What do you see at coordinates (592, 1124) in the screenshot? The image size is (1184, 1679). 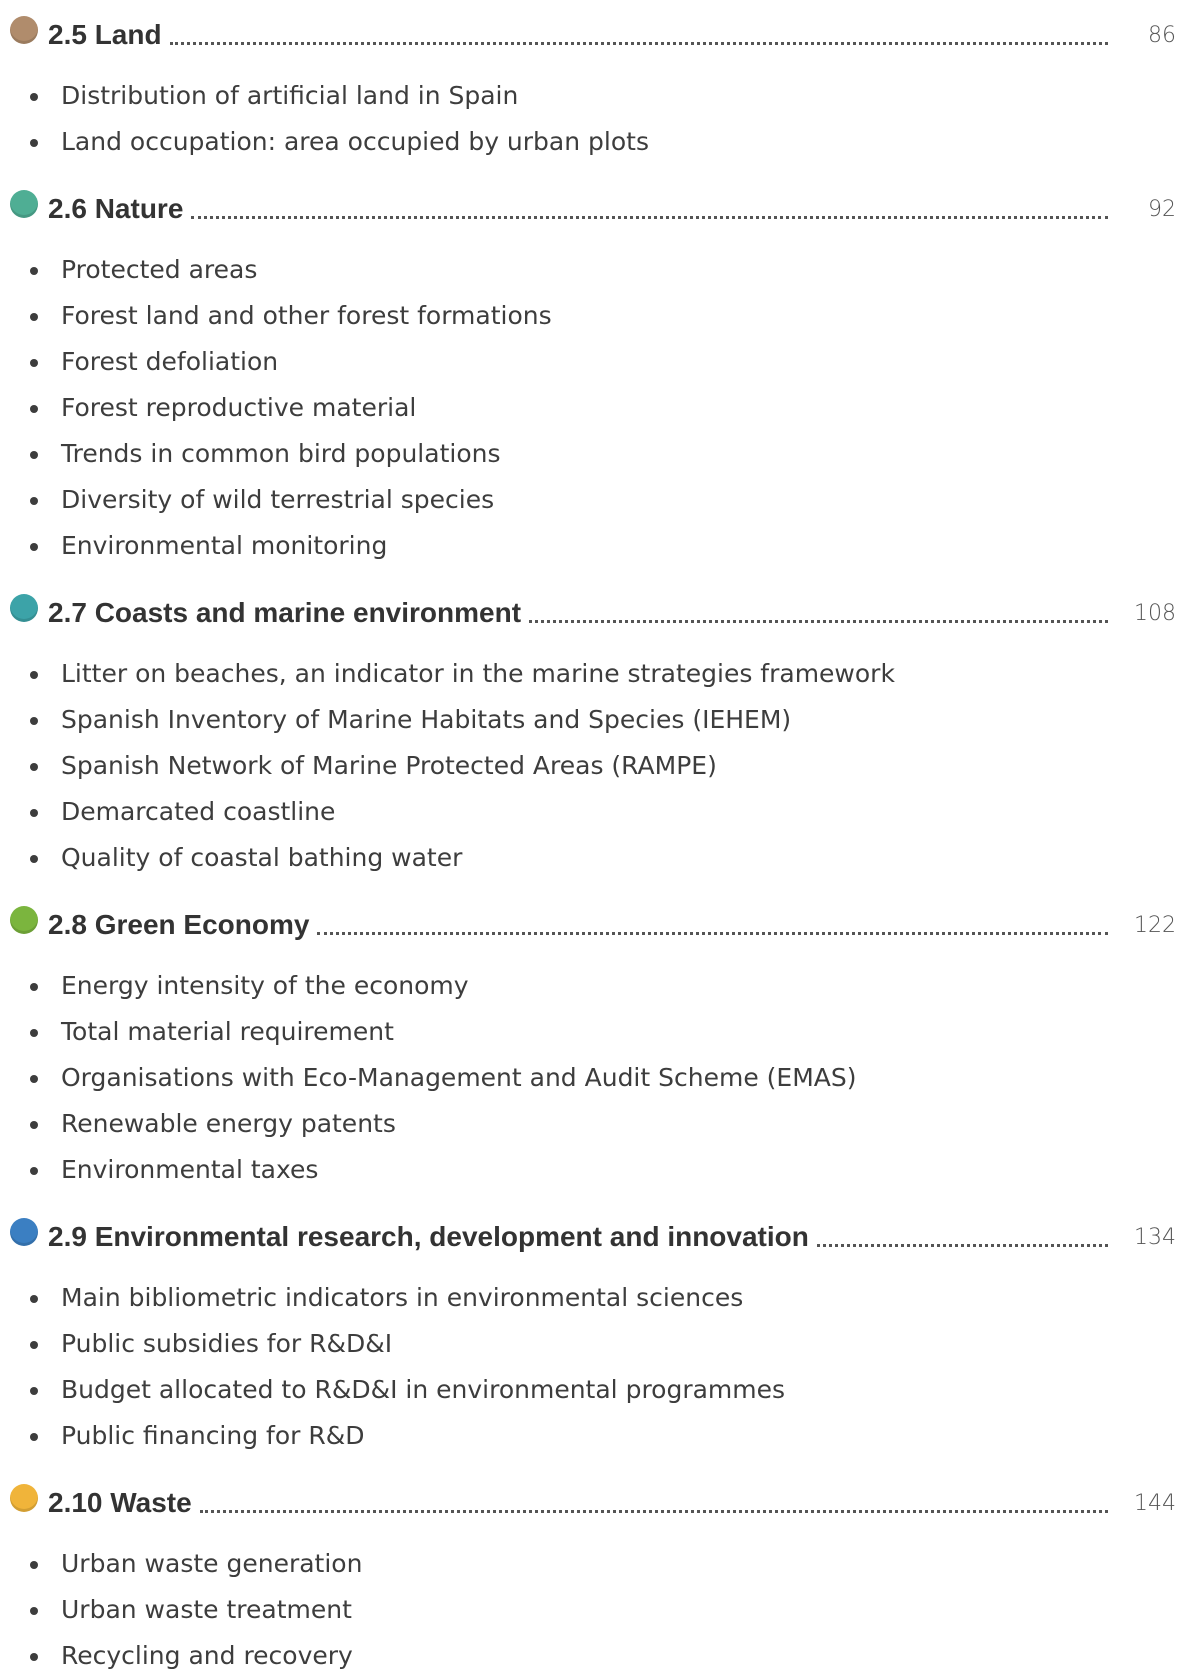 I see `toc-item: Renewable energy patents` at bounding box center [592, 1124].